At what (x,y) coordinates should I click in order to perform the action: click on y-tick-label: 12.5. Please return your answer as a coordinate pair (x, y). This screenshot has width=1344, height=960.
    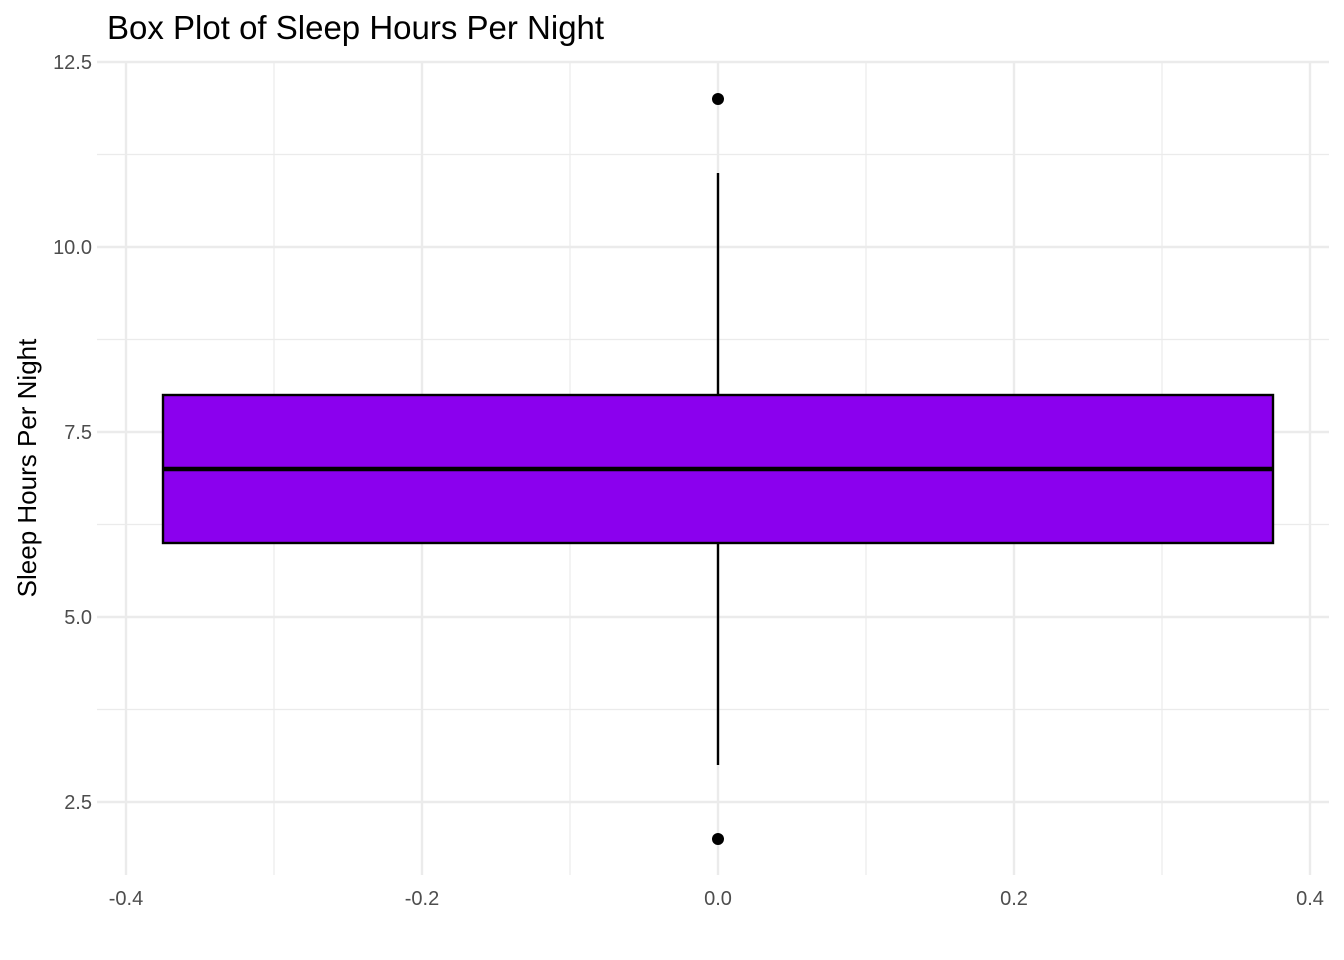
    Looking at the image, I should click on (72, 63).